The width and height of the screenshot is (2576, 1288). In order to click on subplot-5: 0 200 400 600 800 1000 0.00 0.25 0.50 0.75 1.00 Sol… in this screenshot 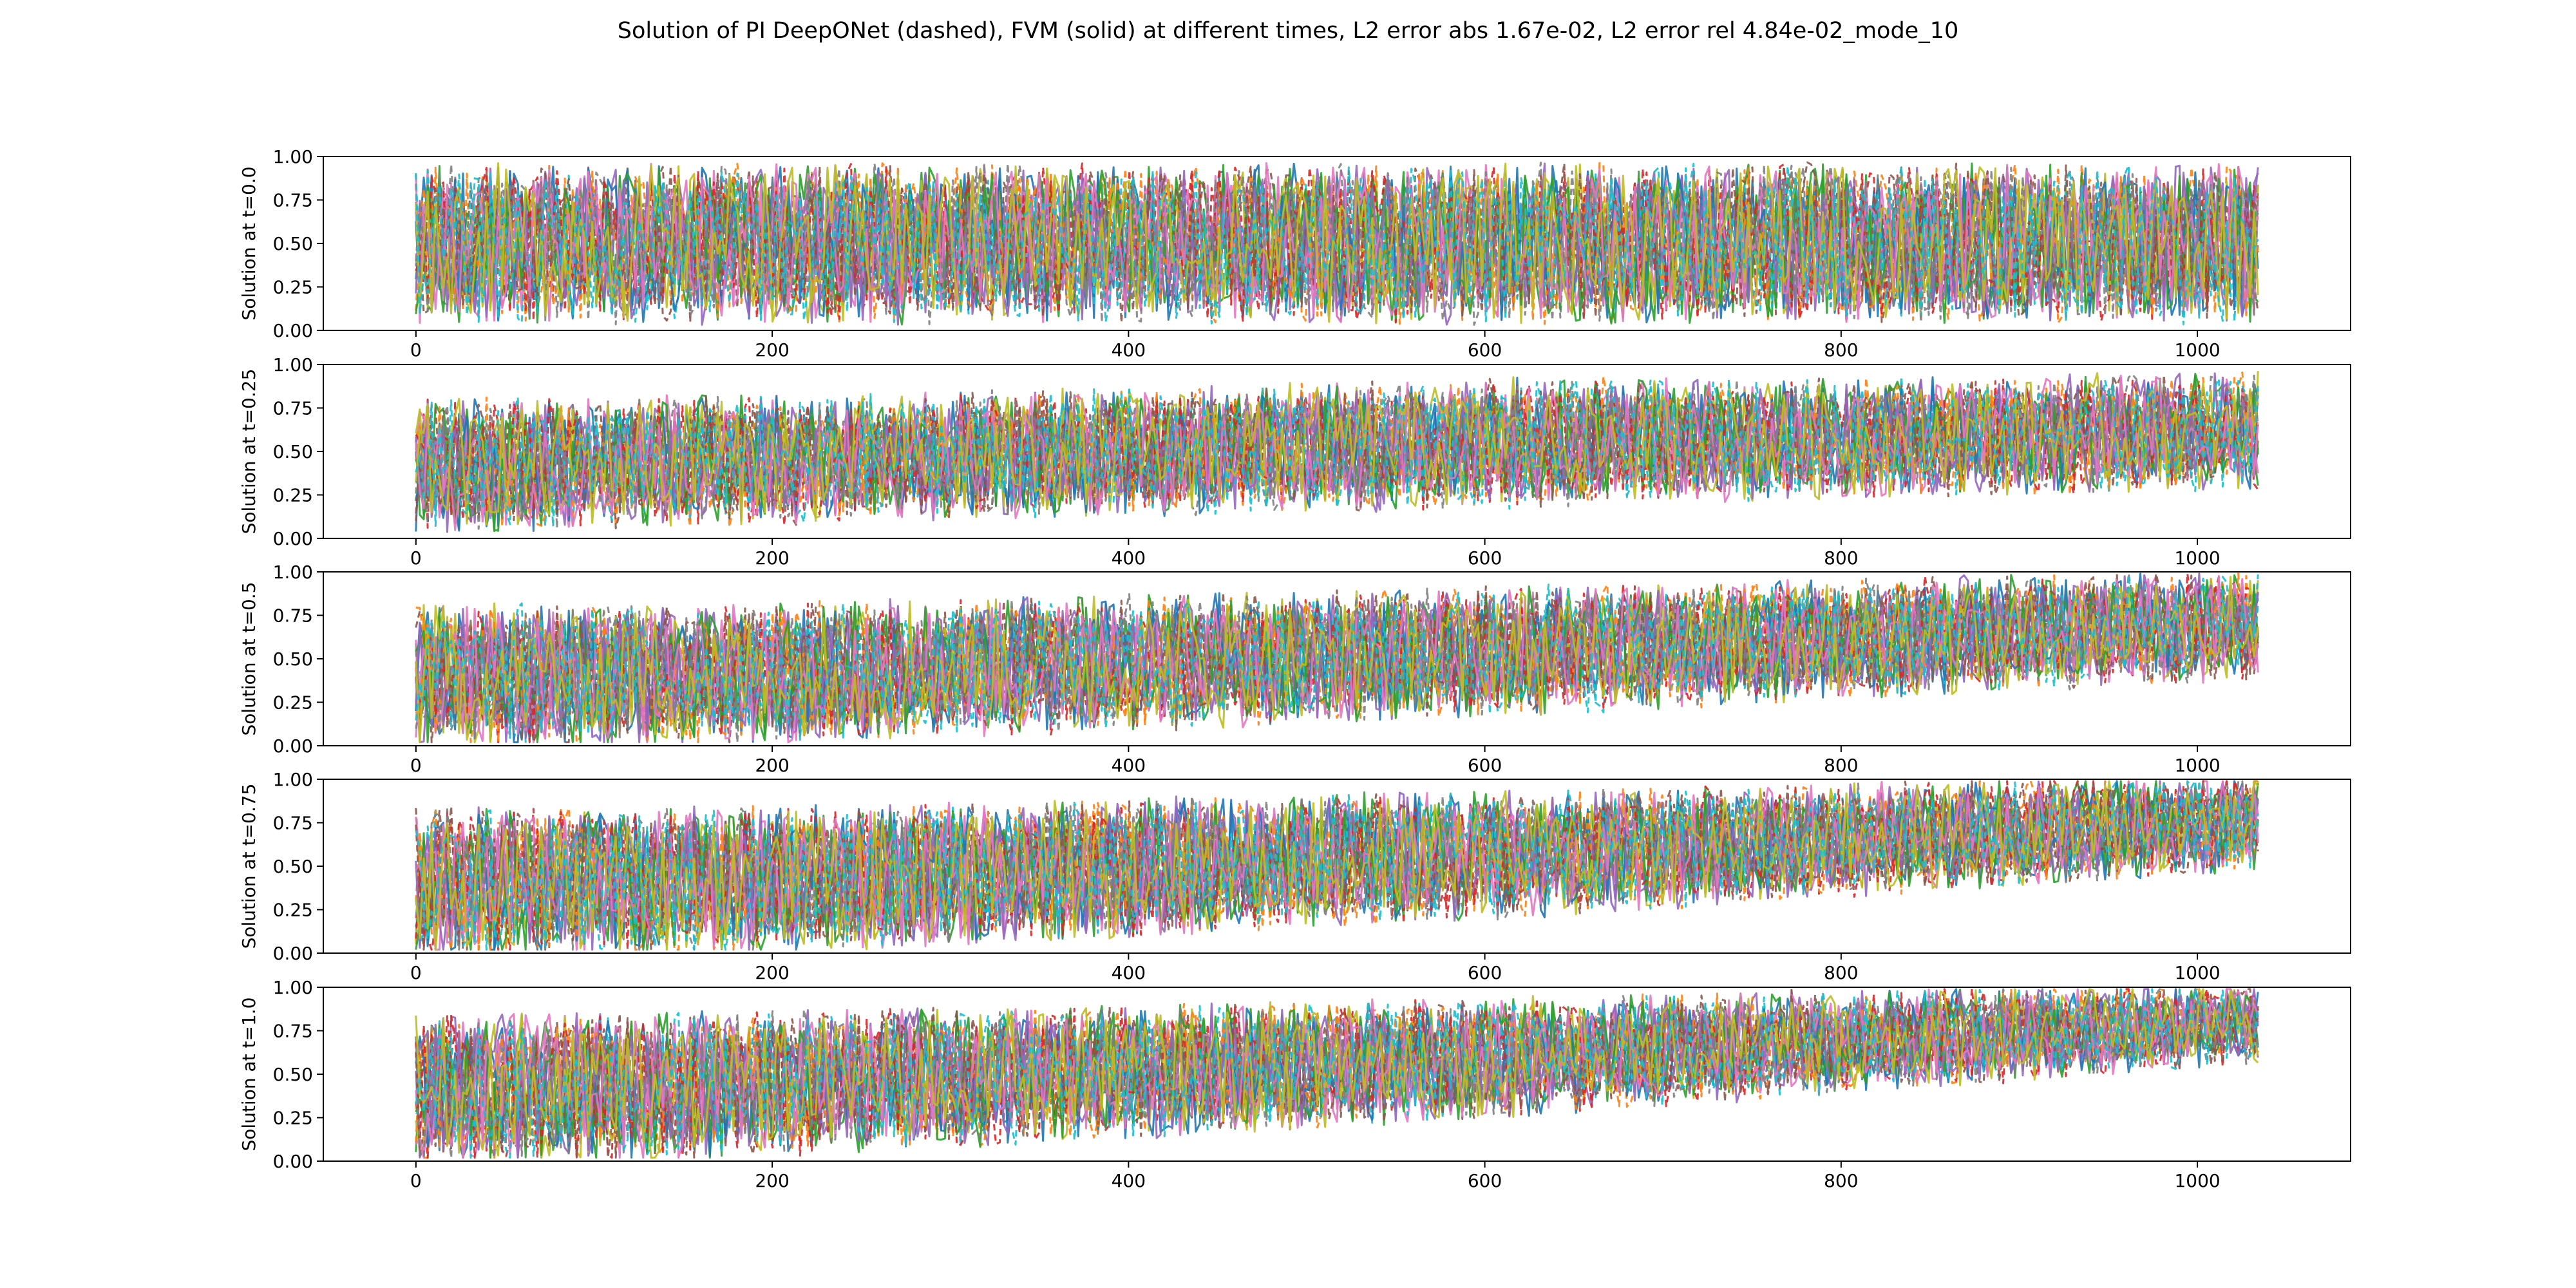, I will do `click(1294, 1084)`.